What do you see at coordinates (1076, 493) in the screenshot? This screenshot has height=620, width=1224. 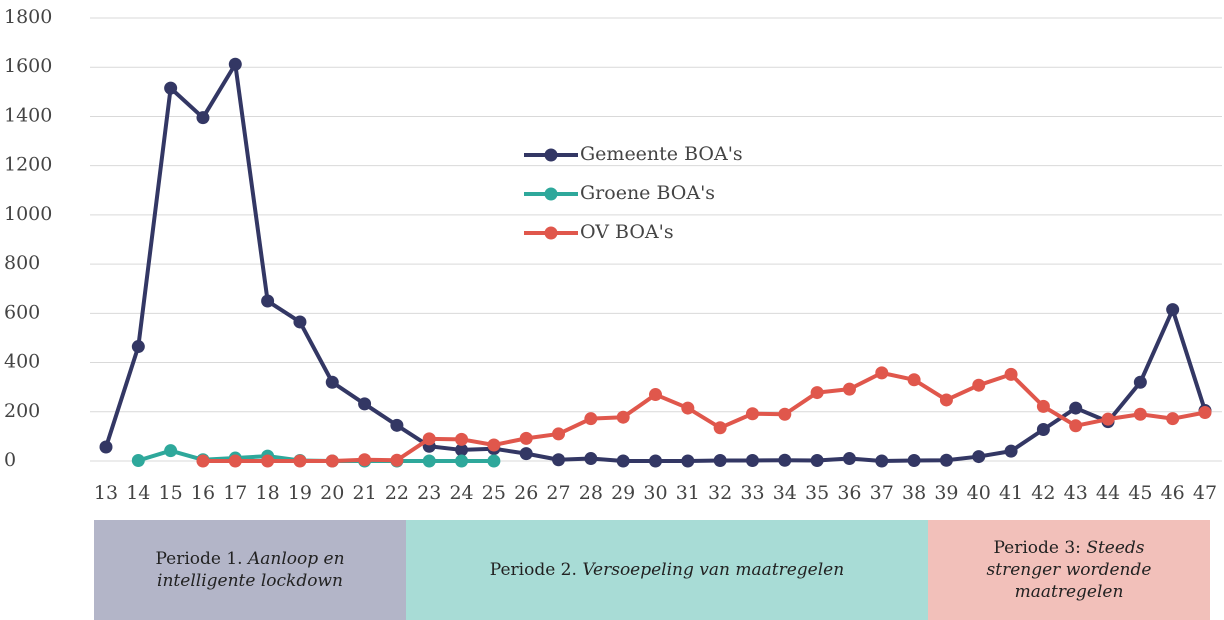 I see `x-tick-label: 43` at bounding box center [1076, 493].